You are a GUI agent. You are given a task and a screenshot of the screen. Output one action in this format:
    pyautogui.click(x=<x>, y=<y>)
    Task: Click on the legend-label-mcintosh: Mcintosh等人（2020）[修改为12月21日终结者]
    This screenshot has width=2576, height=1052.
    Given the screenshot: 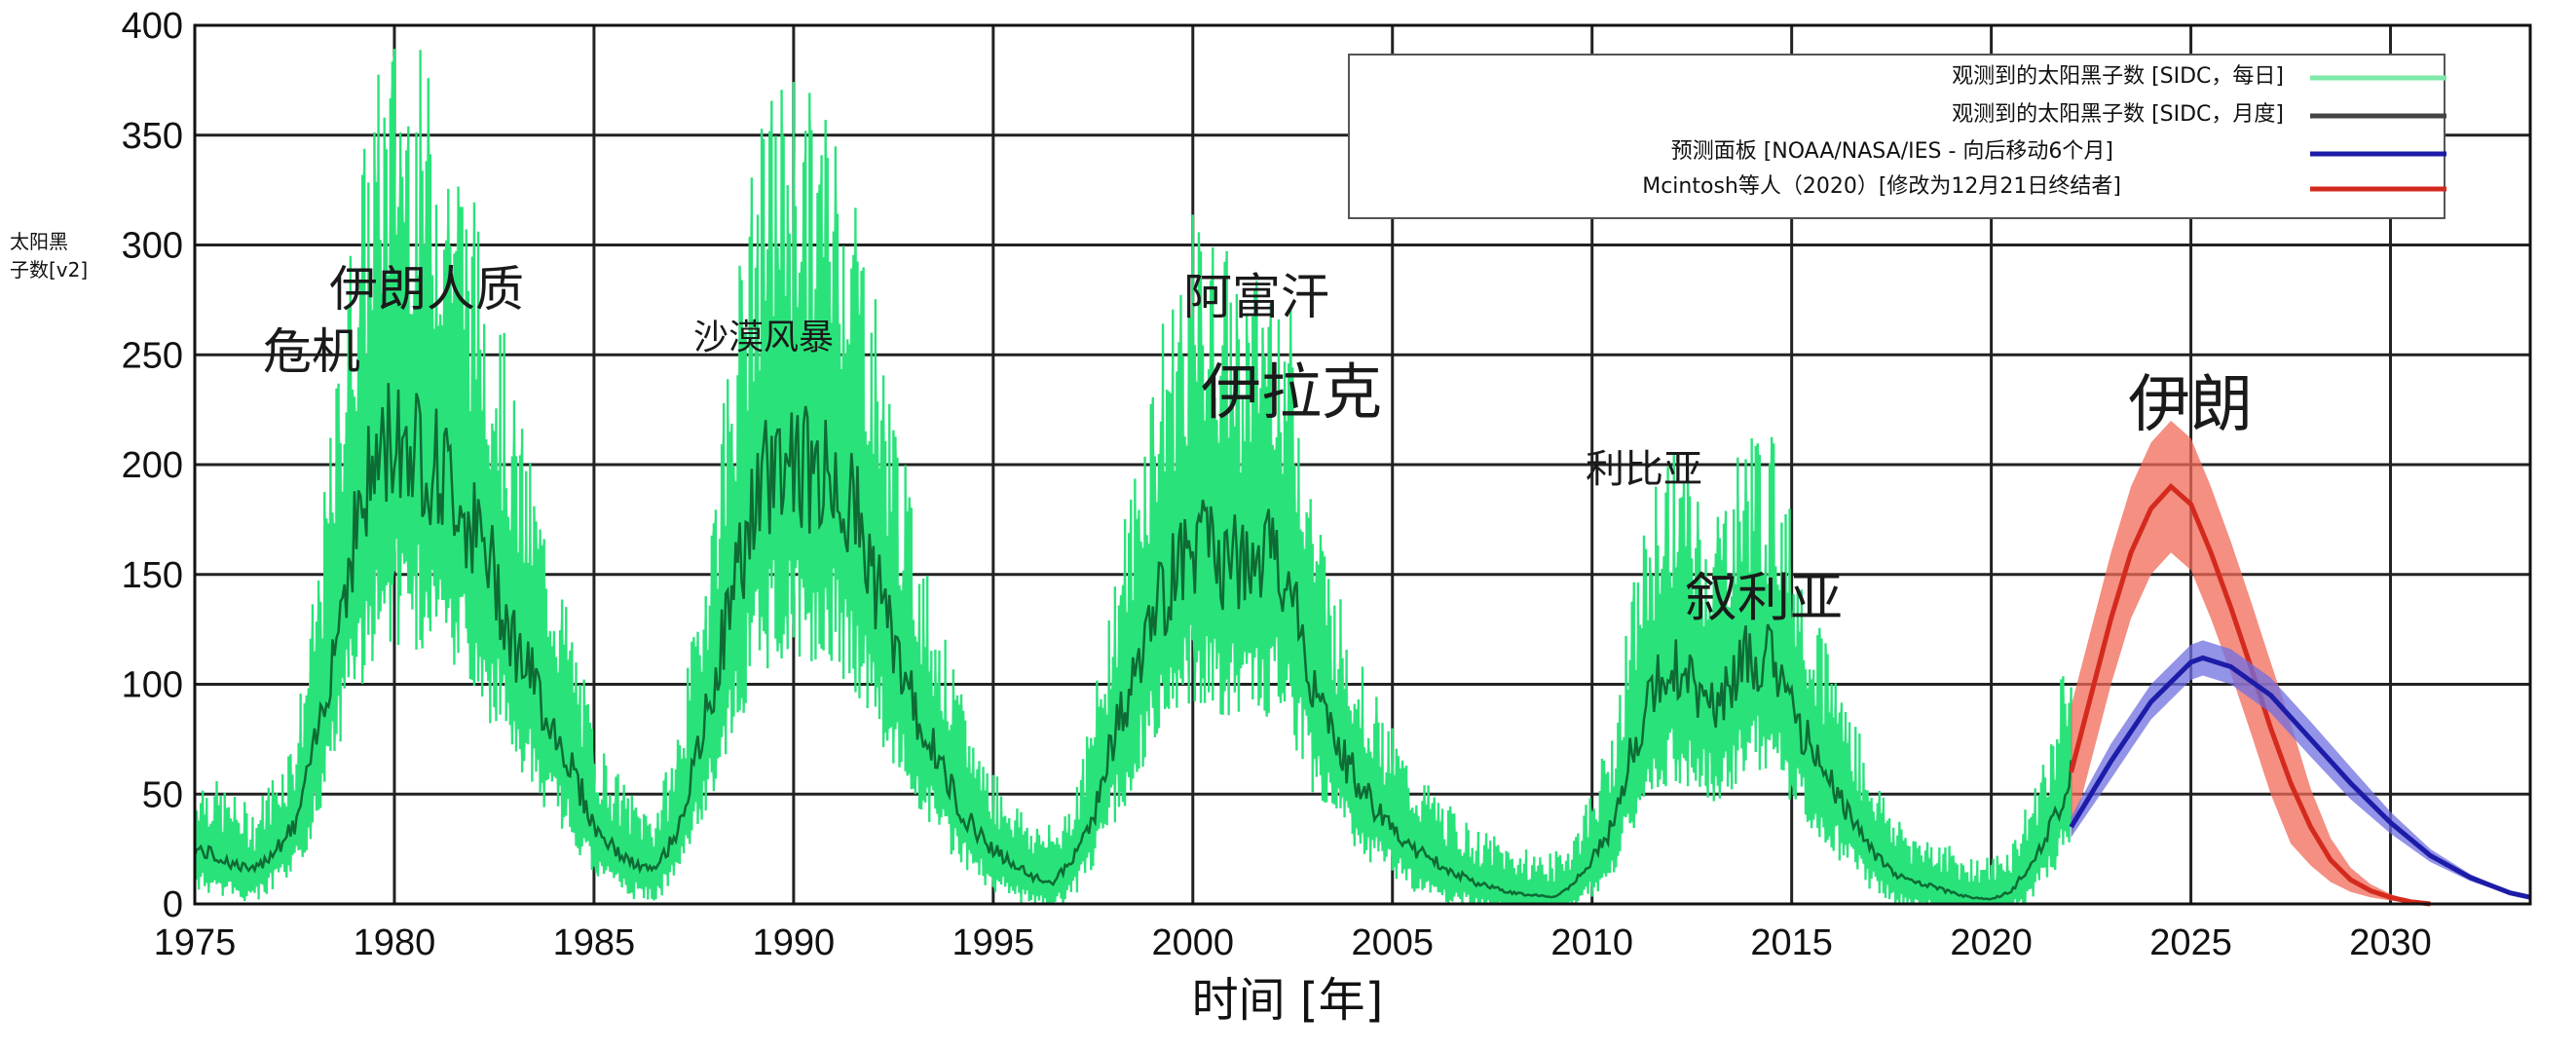 What is the action you would take?
    pyautogui.click(x=1881, y=186)
    